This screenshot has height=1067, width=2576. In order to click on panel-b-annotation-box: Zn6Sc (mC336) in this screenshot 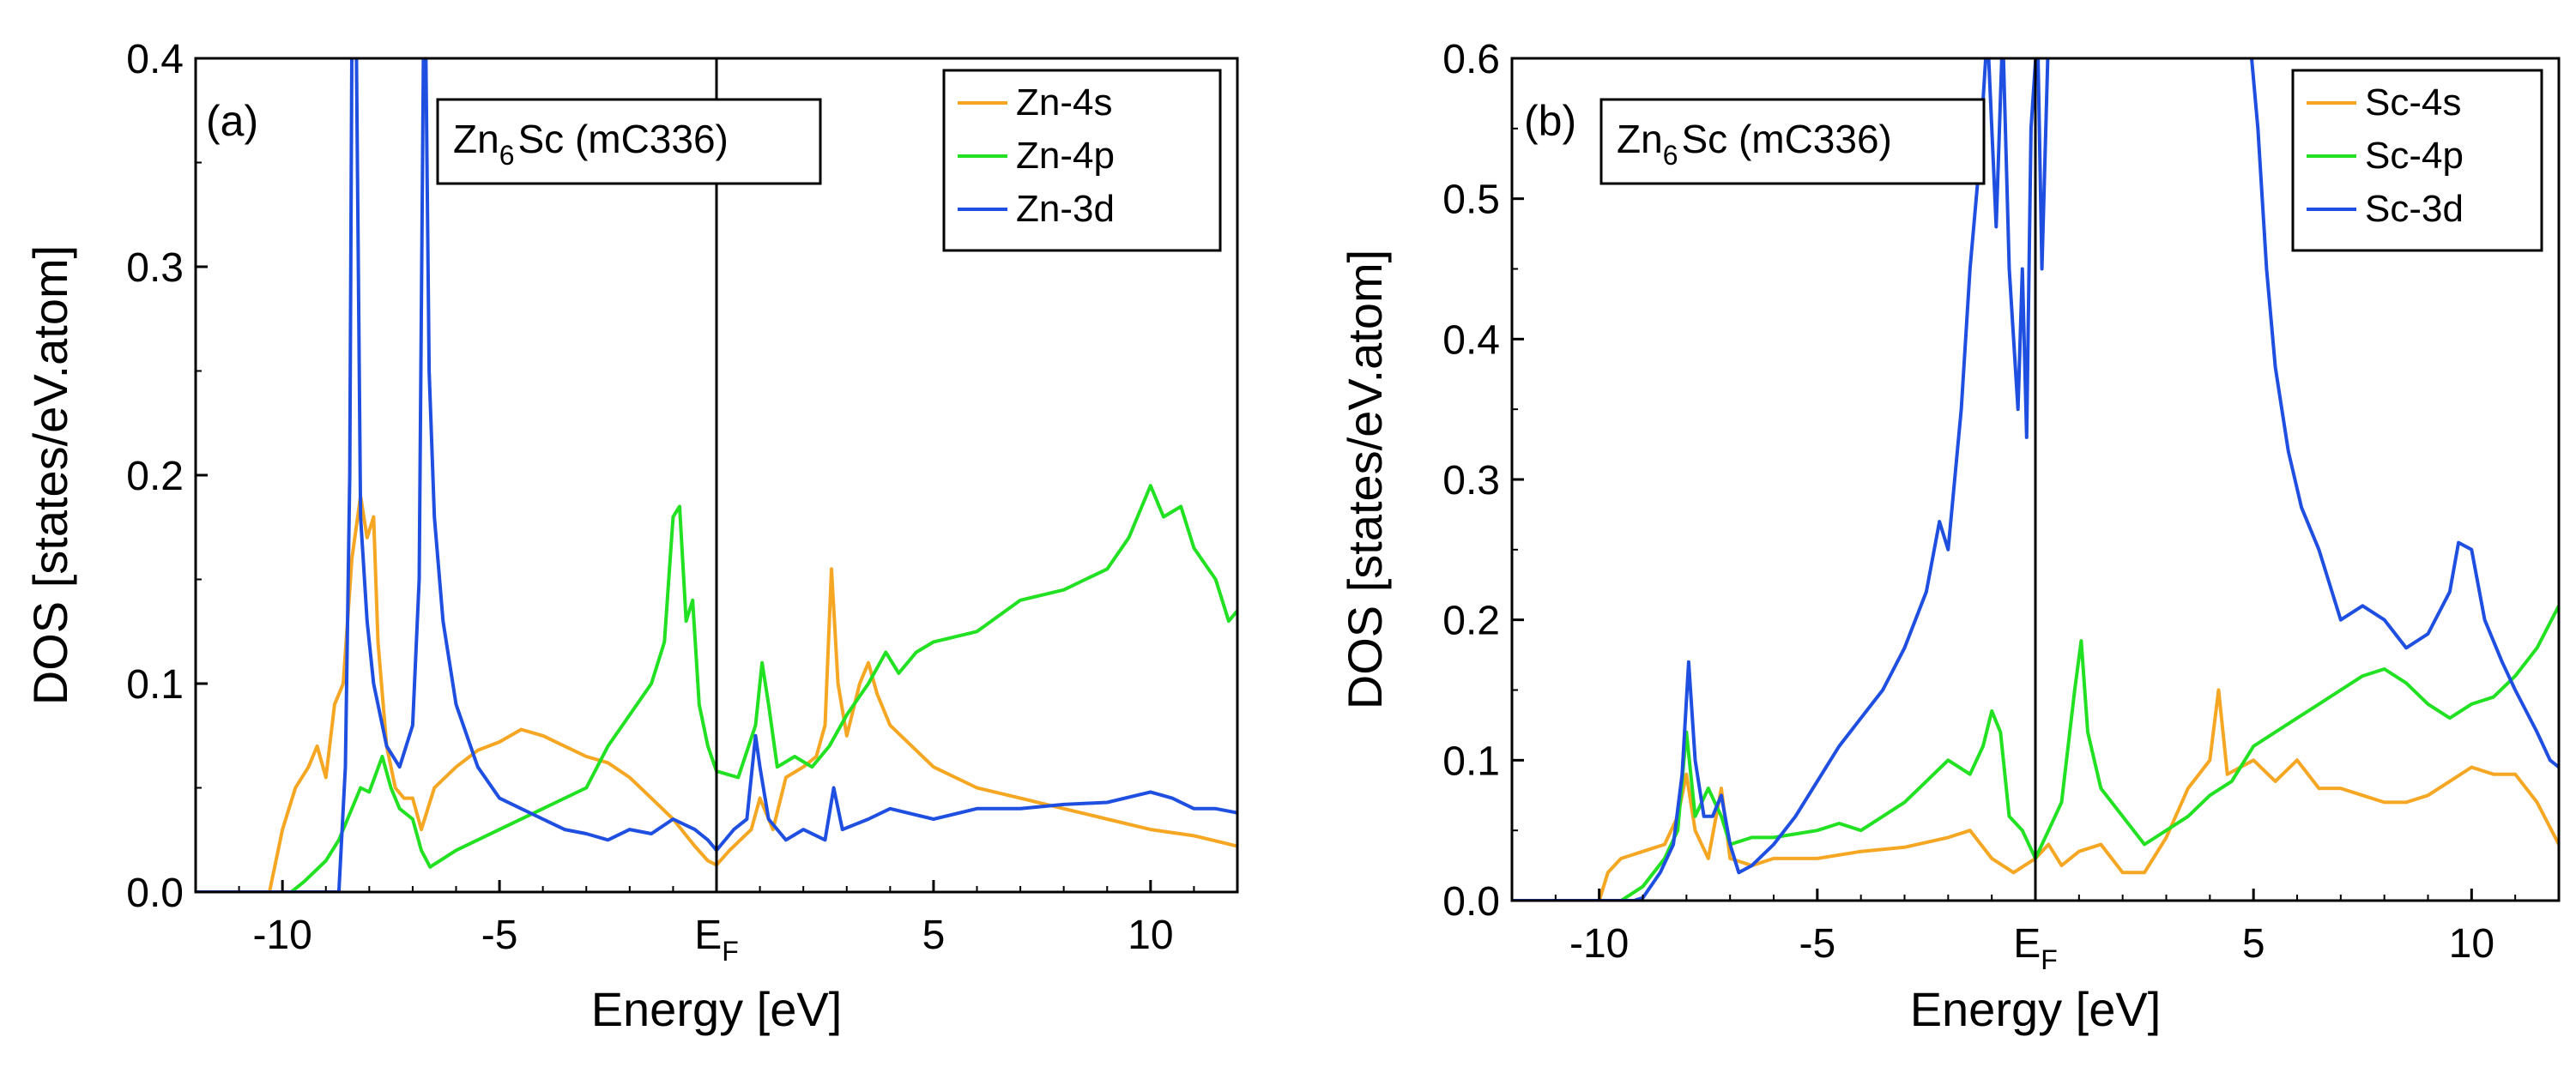, I will do `click(1792, 141)`.